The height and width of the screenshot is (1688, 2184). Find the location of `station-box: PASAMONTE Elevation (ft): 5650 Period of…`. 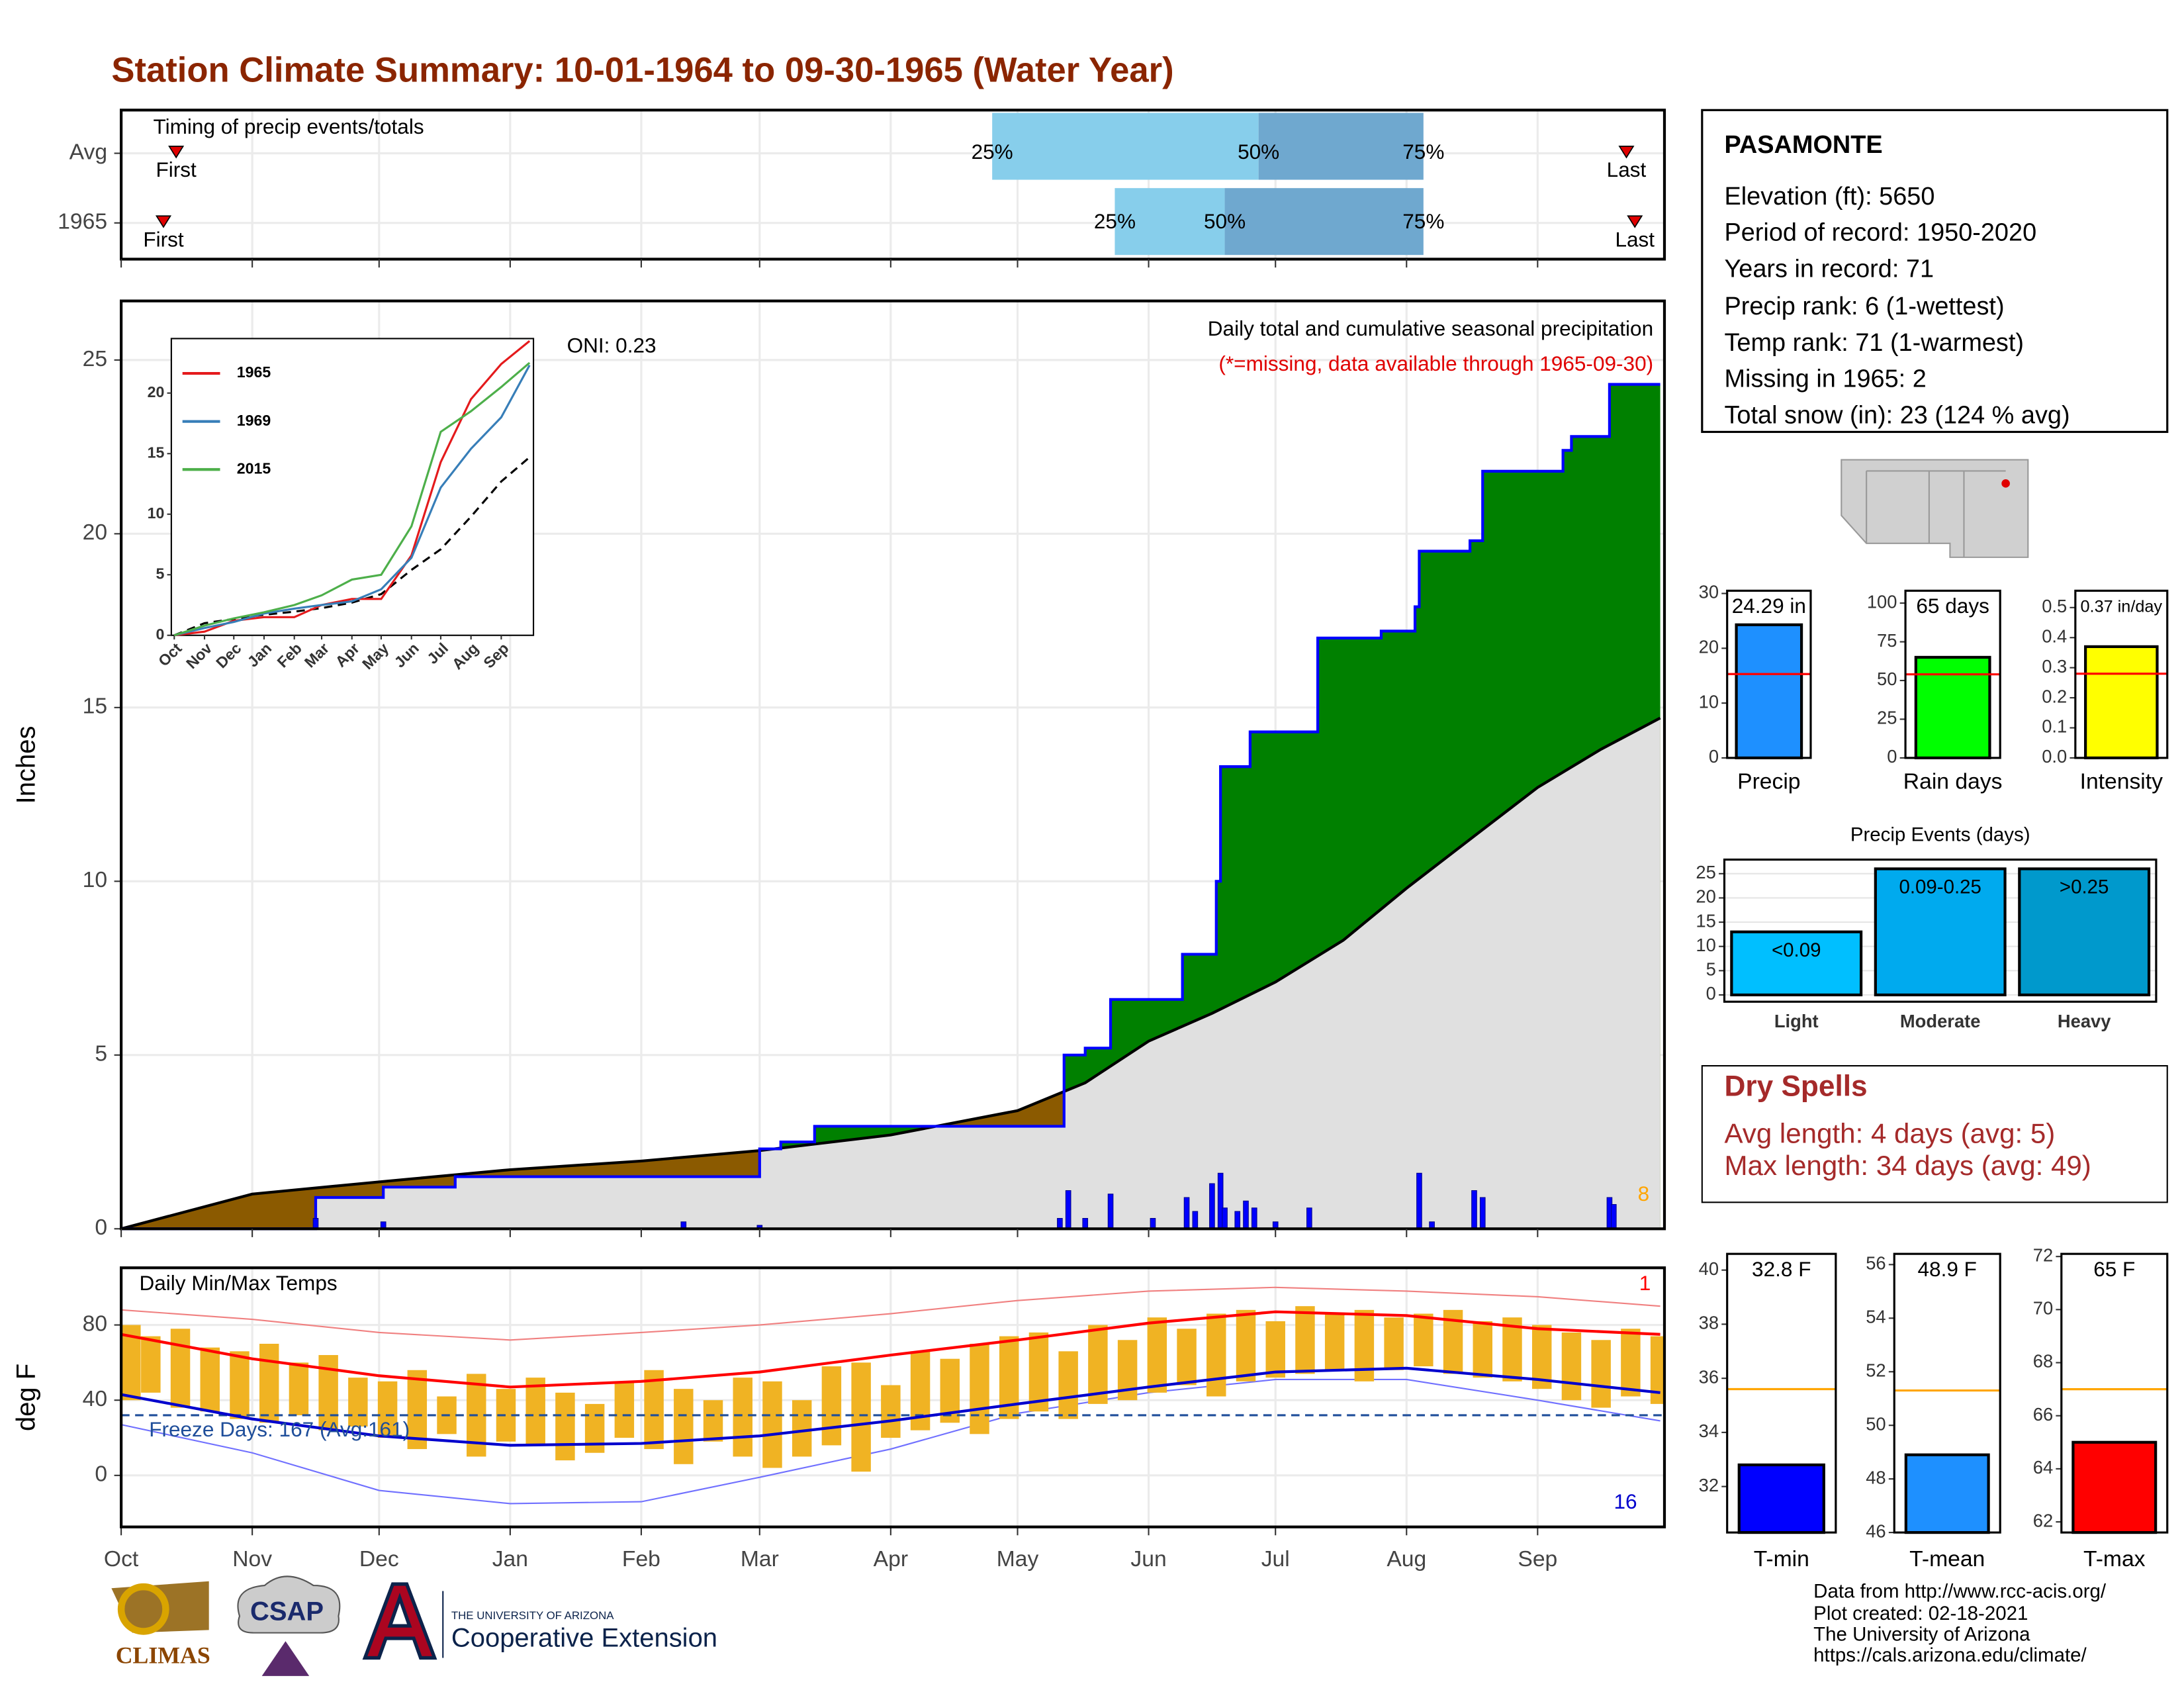

station-box: PASAMONTE Elevation (ft): 5650 Period of… is located at coordinates (1935, 271).